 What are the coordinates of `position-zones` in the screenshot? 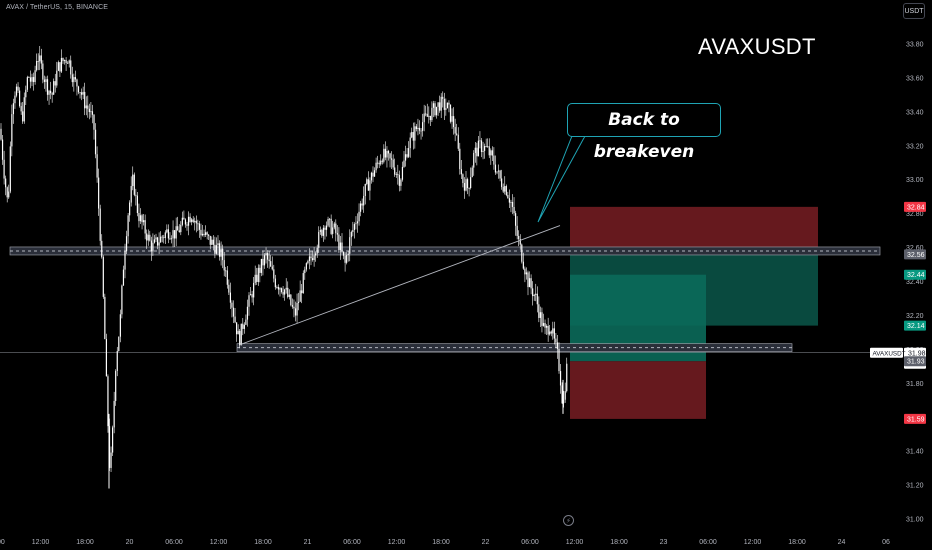 It's located at (694, 312).